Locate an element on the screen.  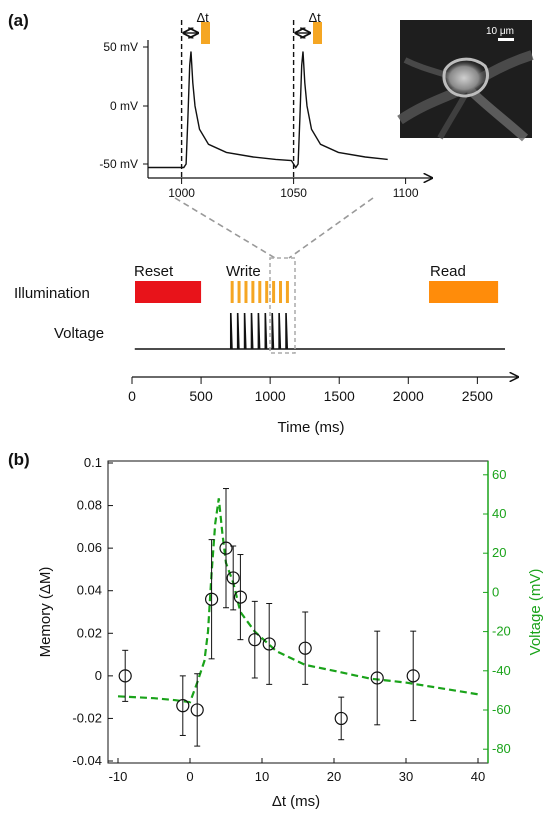
scale-bar is located at coordinates (506, 39).